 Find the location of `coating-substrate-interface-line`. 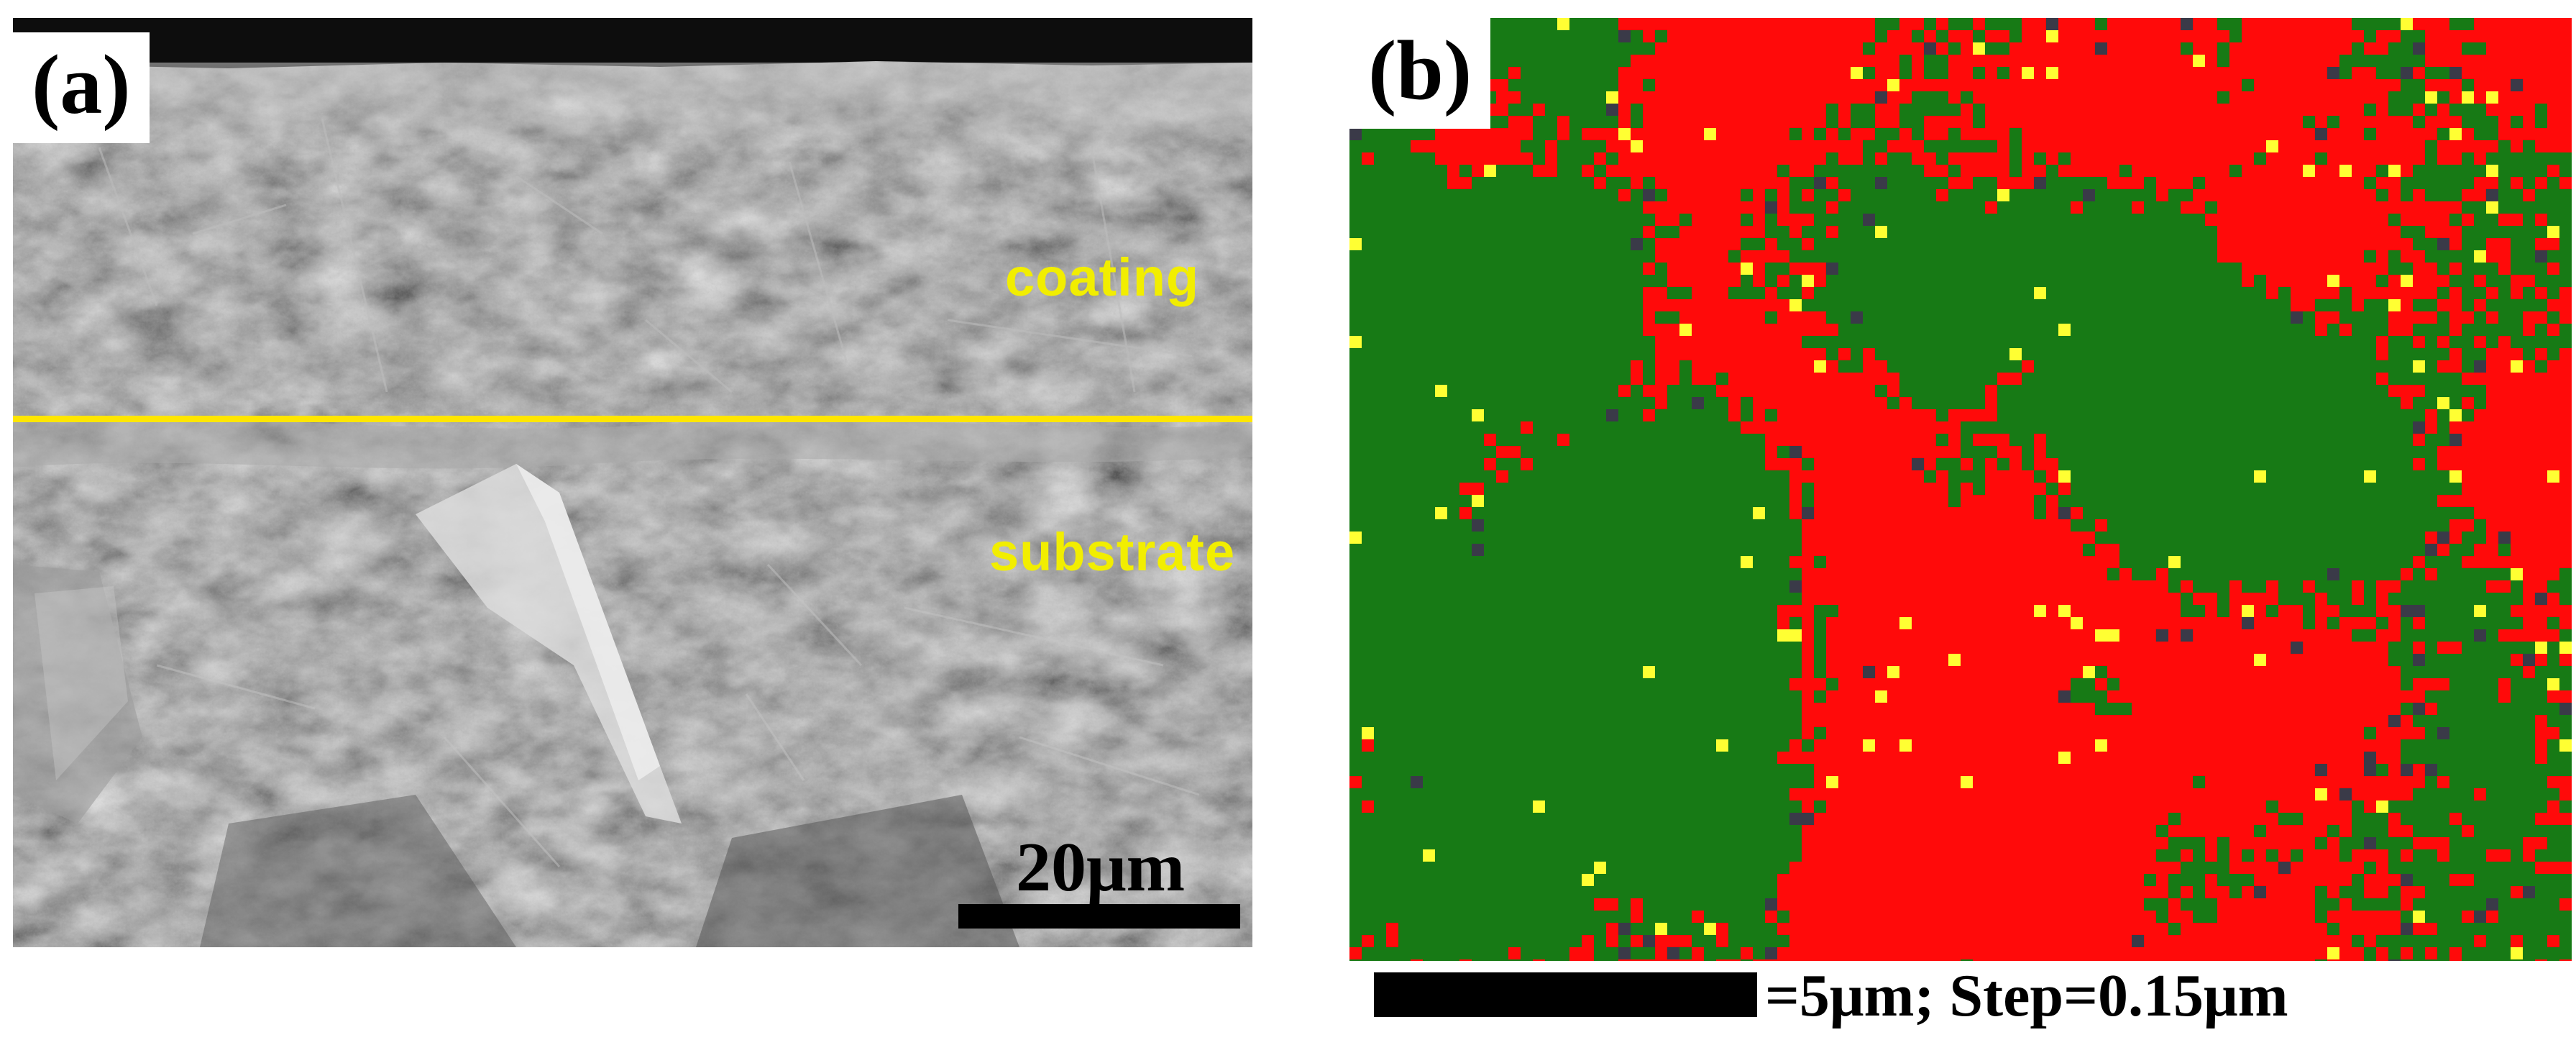

coating-substrate-interface-line is located at coordinates (632, 419).